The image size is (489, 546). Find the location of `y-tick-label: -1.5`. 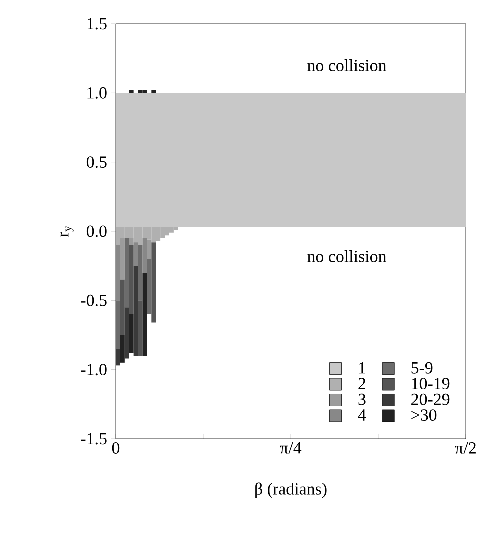

y-tick-label: -1.5 is located at coordinates (94, 439).